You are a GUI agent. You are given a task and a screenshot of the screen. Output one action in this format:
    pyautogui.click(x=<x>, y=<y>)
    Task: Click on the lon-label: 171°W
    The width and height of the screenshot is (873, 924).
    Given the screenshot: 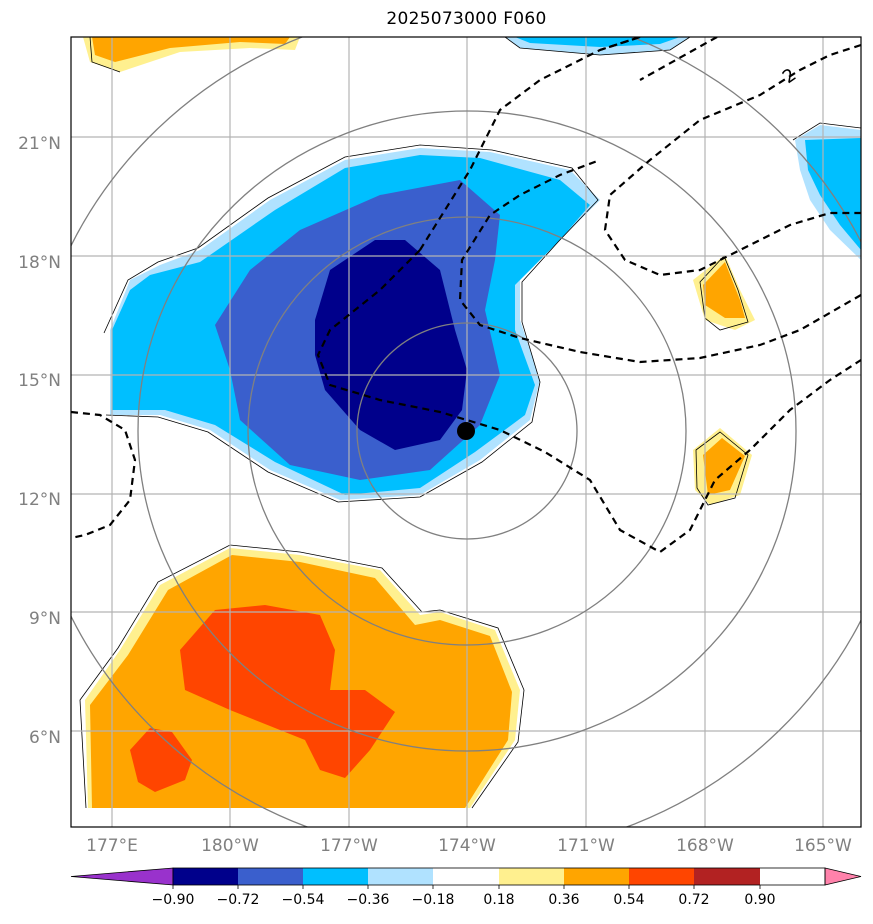 What is the action you would take?
    pyautogui.click(x=586, y=846)
    